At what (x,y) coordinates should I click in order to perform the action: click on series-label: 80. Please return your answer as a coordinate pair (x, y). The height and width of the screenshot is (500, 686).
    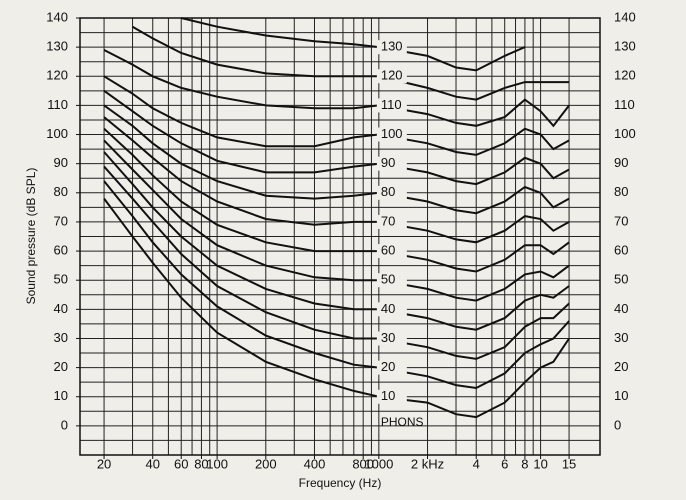
    Looking at the image, I should click on (388, 191).